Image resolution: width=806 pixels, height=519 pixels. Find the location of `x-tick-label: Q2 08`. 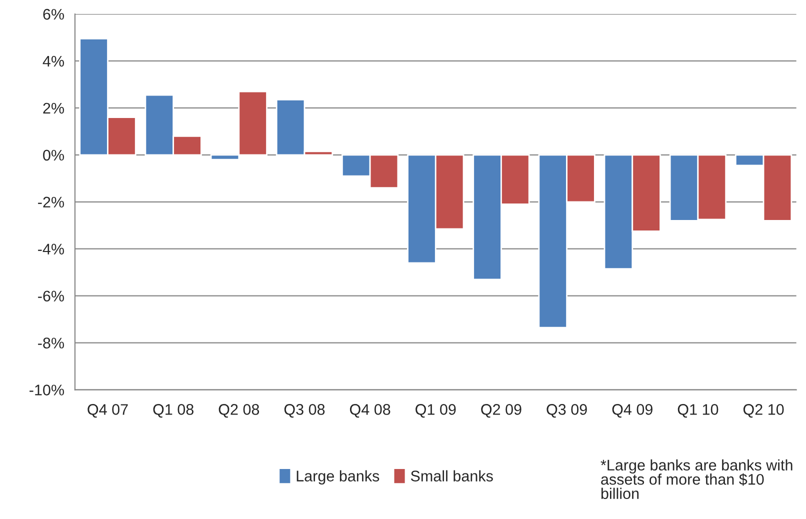

x-tick-label: Q2 08 is located at coordinates (239, 411).